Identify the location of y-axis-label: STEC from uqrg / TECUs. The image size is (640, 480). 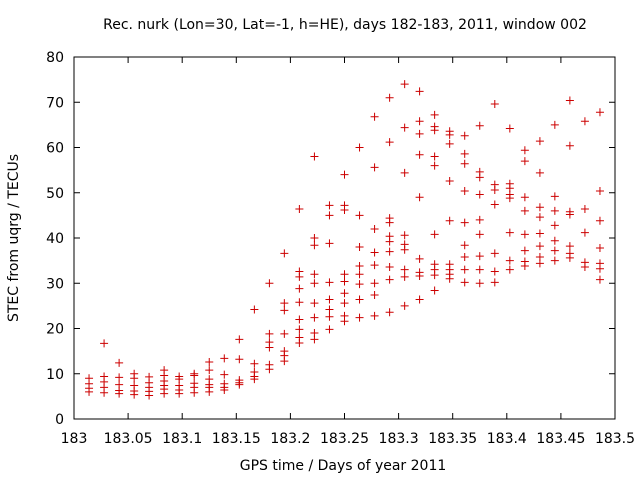
(14, 238).